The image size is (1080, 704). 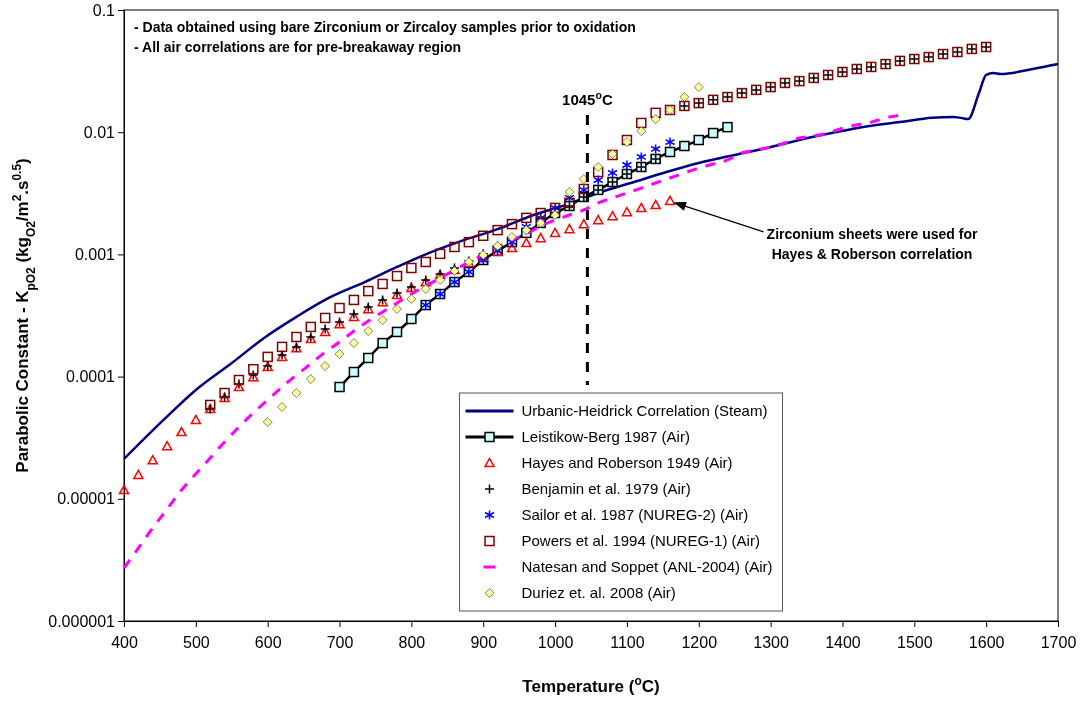 What do you see at coordinates (915, 642) in the screenshot?
I see `x-tick-label: 1500` at bounding box center [915, 642].